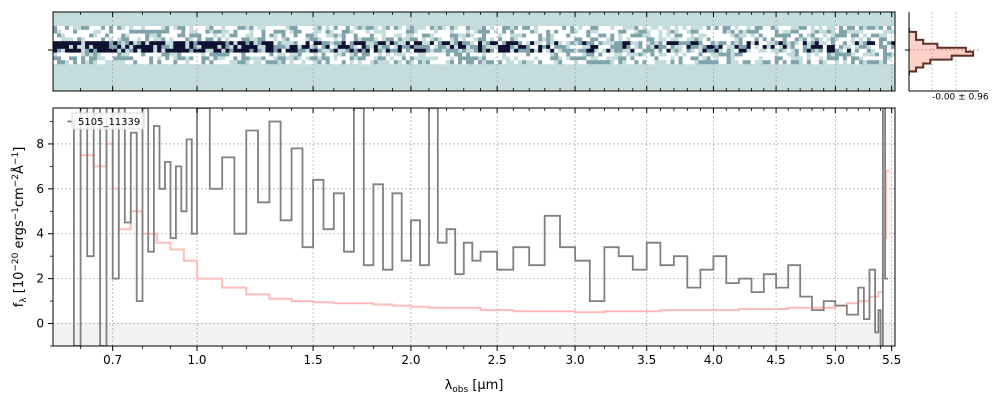  What do you see at coordinates (916, 41) in the screenshot?
I see `histogram-bar` at bounding box center [916, 41].